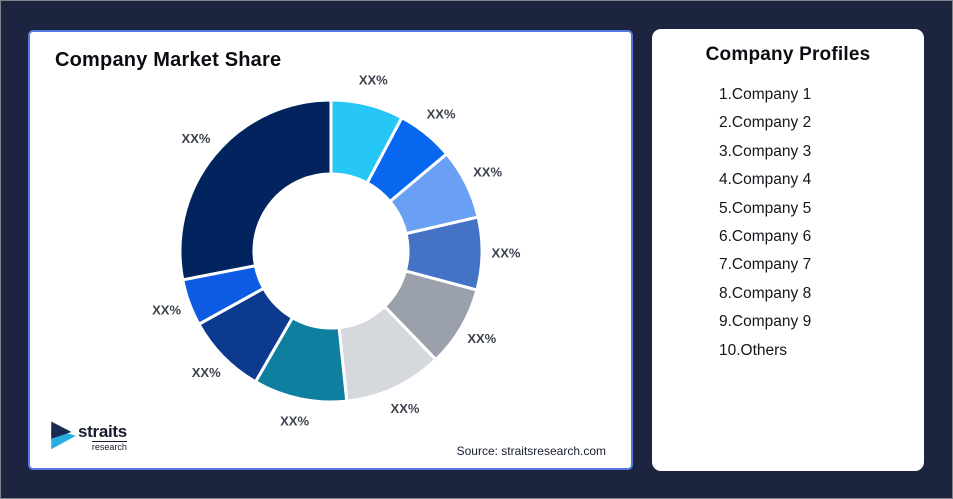 The image size is (953, 499). I want to click on slice-label-company-3: XX%, so click(487, 171).